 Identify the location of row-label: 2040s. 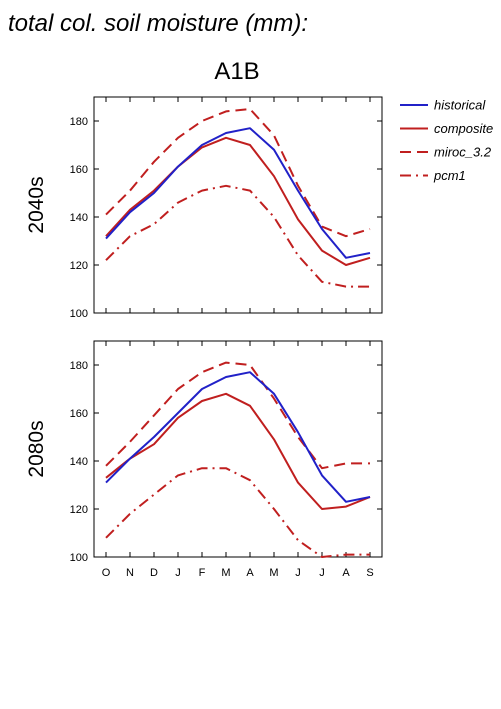
(36, 204).